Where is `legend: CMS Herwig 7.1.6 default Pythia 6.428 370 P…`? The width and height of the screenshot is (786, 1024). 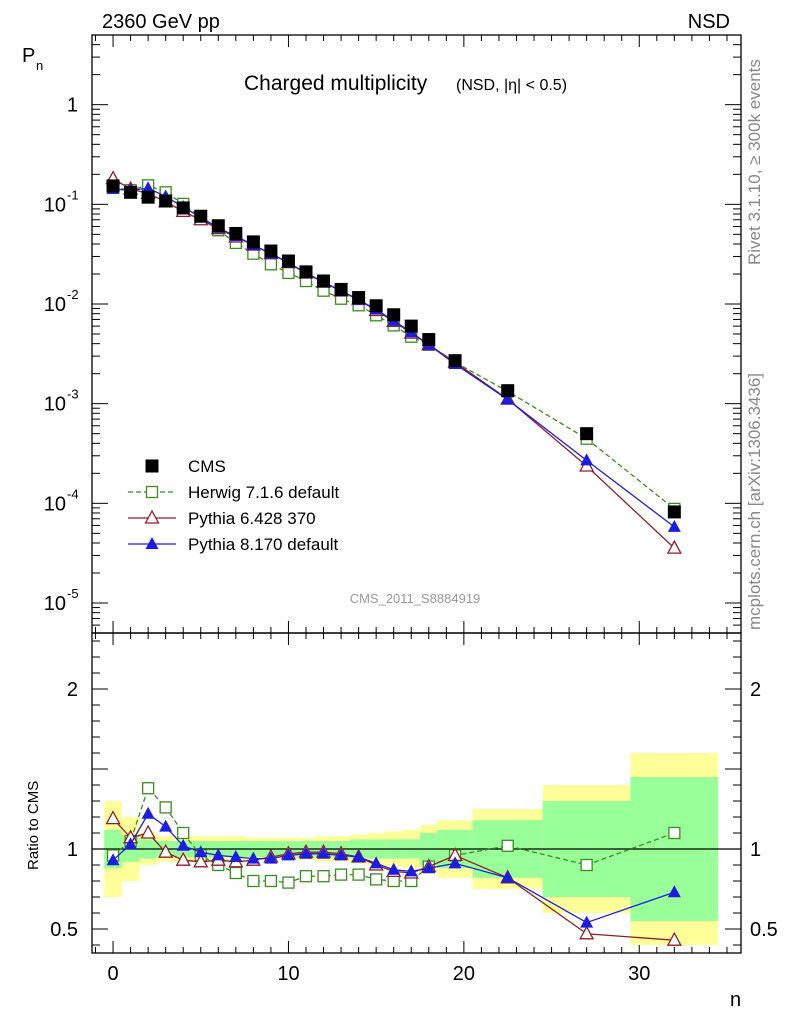 legend: CMS Herwig 7.1.6 default Pythia 6.428 370 P… is located at coordinates (233, 505).